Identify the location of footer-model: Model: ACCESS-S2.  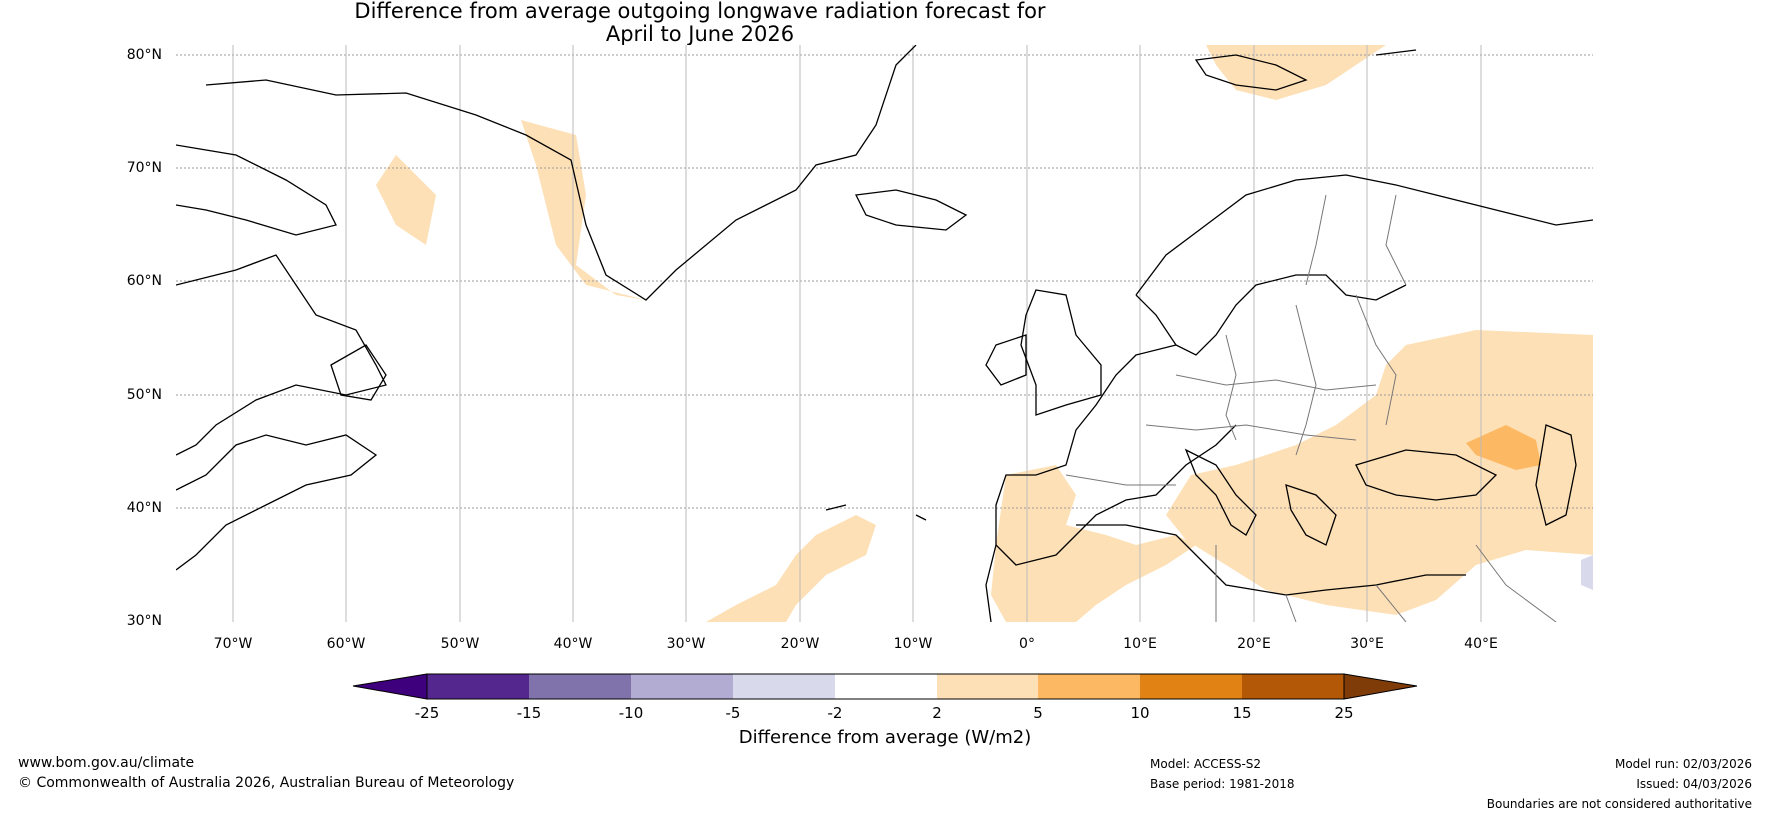
(1206, 764).